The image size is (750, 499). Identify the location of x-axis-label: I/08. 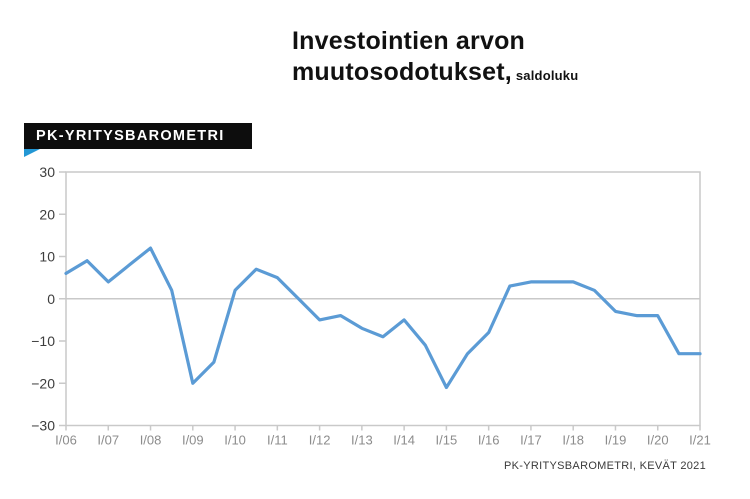
(151, 440).